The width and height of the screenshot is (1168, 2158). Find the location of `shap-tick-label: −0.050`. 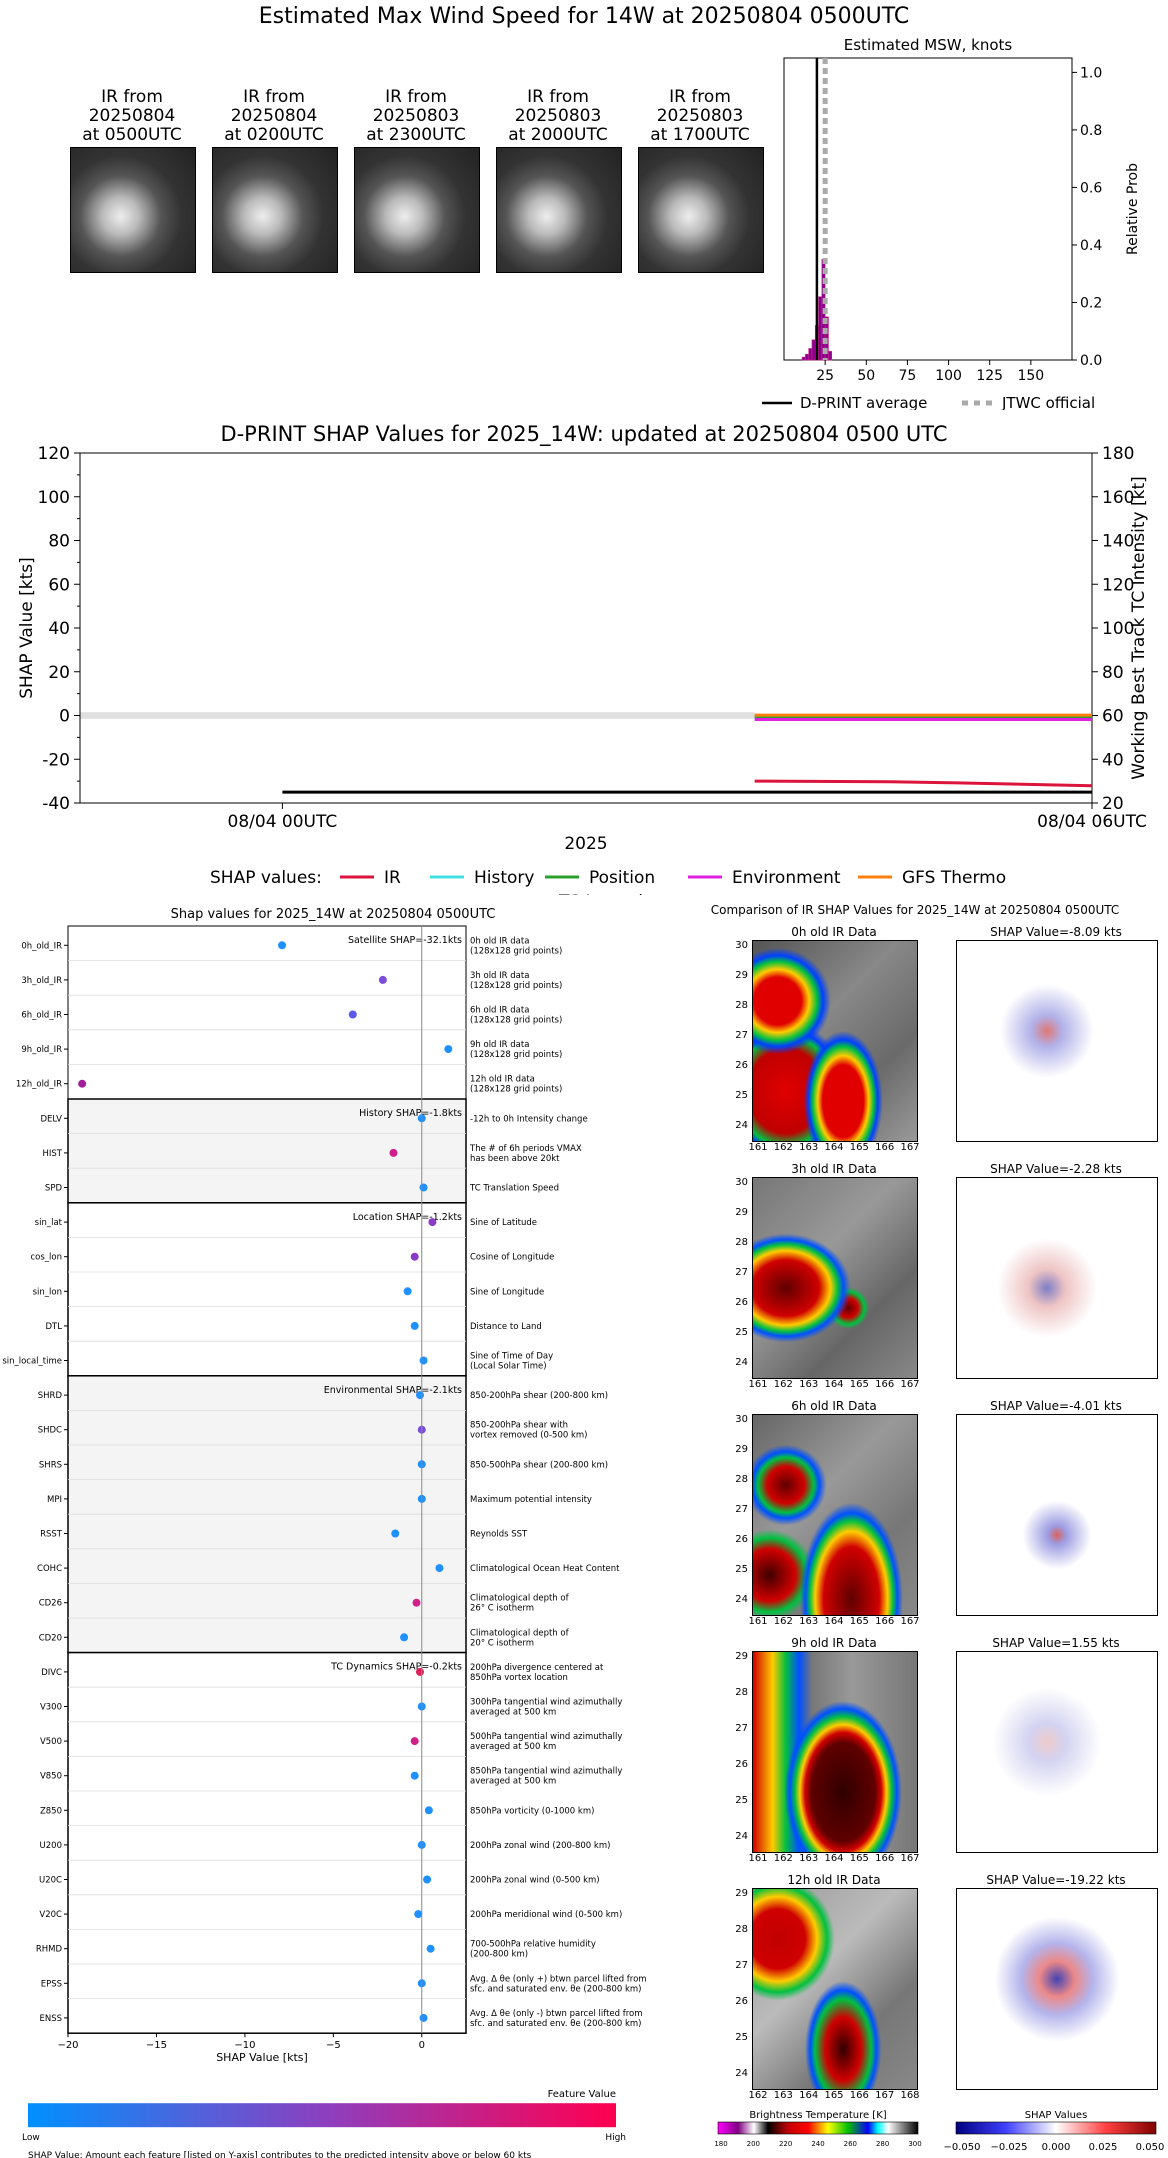

shap-tick-label: −0.050 is located at coordinates (961, 2147).